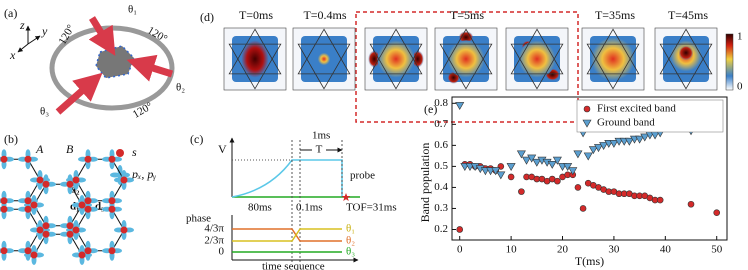 This screenshot has width=748, height=270. I want to click on y-tick-label: 0.7, so click(441, 124).